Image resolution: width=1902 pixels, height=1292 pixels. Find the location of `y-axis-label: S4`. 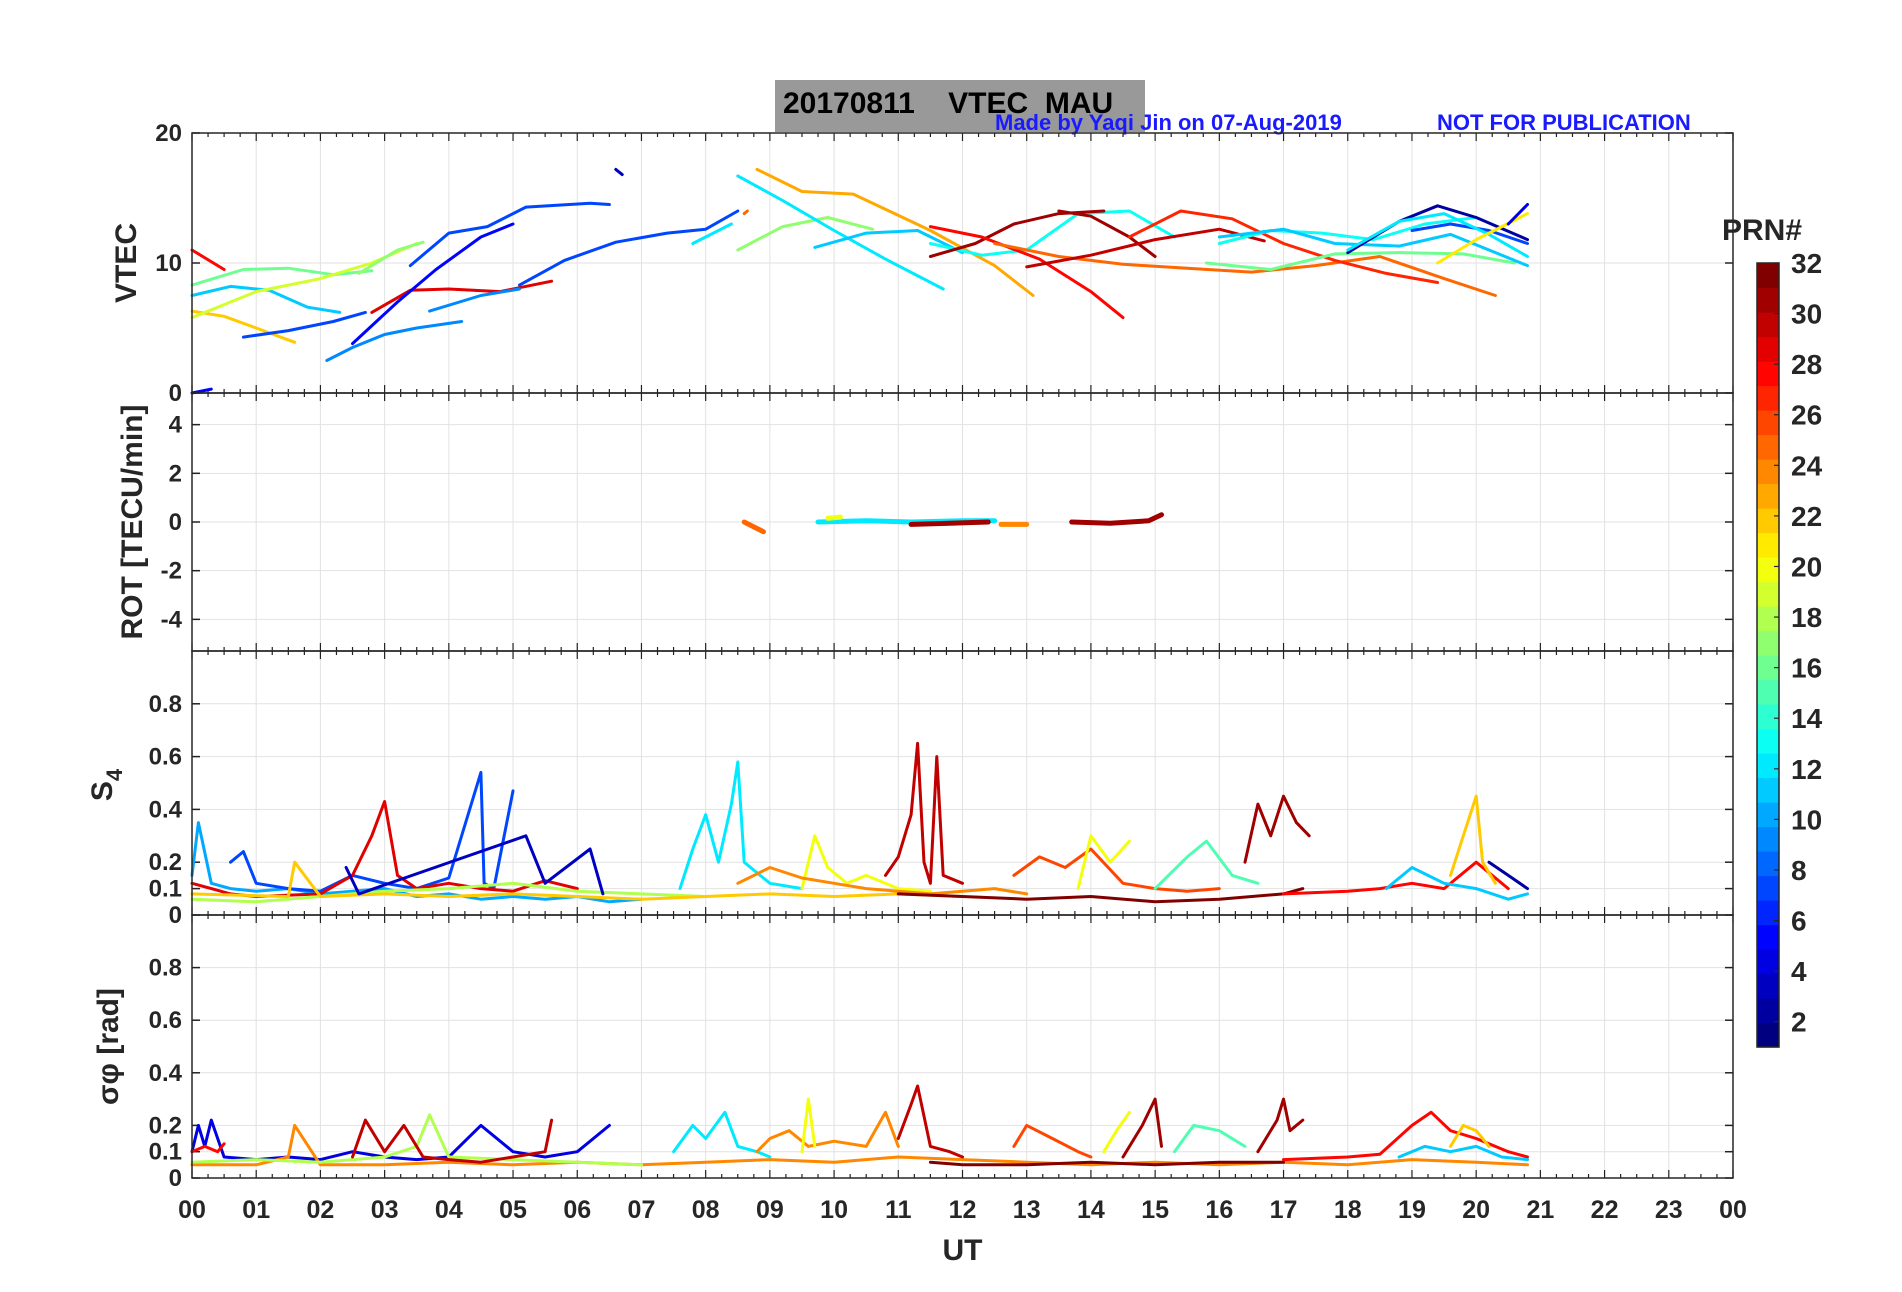

y-axis-label: S4 is located at coordinates (106, 784).